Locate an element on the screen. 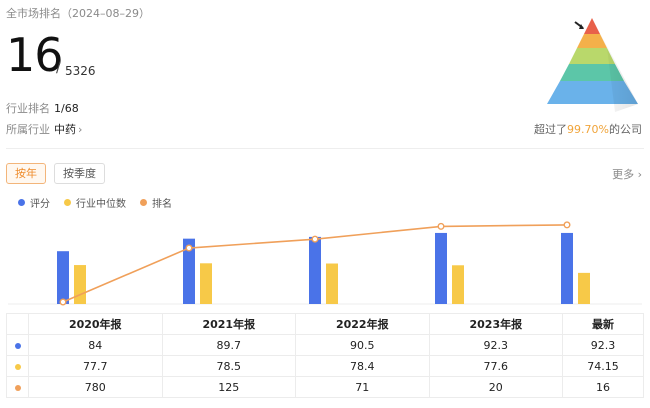 Image resolution: width=650 pixels, height=408 pixels. legend-item-median: 行业中位数 is located at coordinates (95, 202).